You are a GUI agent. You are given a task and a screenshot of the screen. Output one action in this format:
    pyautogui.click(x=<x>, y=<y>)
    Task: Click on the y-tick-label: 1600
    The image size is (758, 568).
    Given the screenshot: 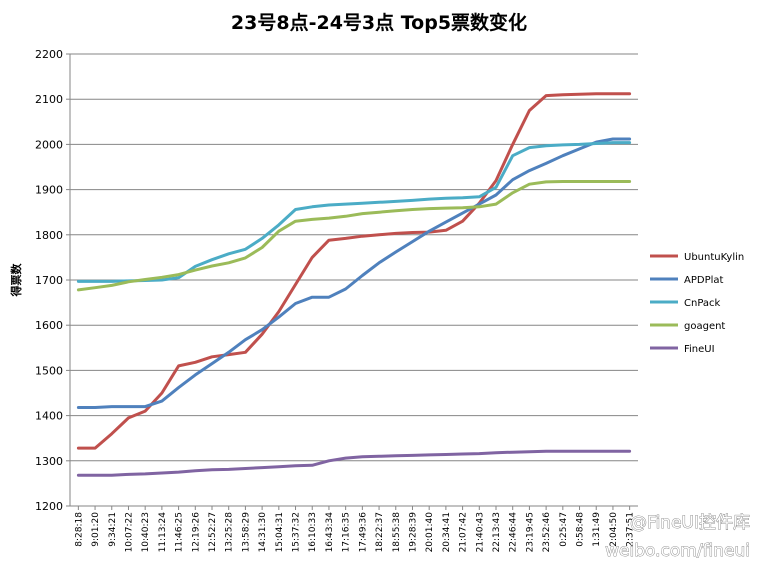 What is the action you would take?
    pyautogui.click(x=49, y=325)
    